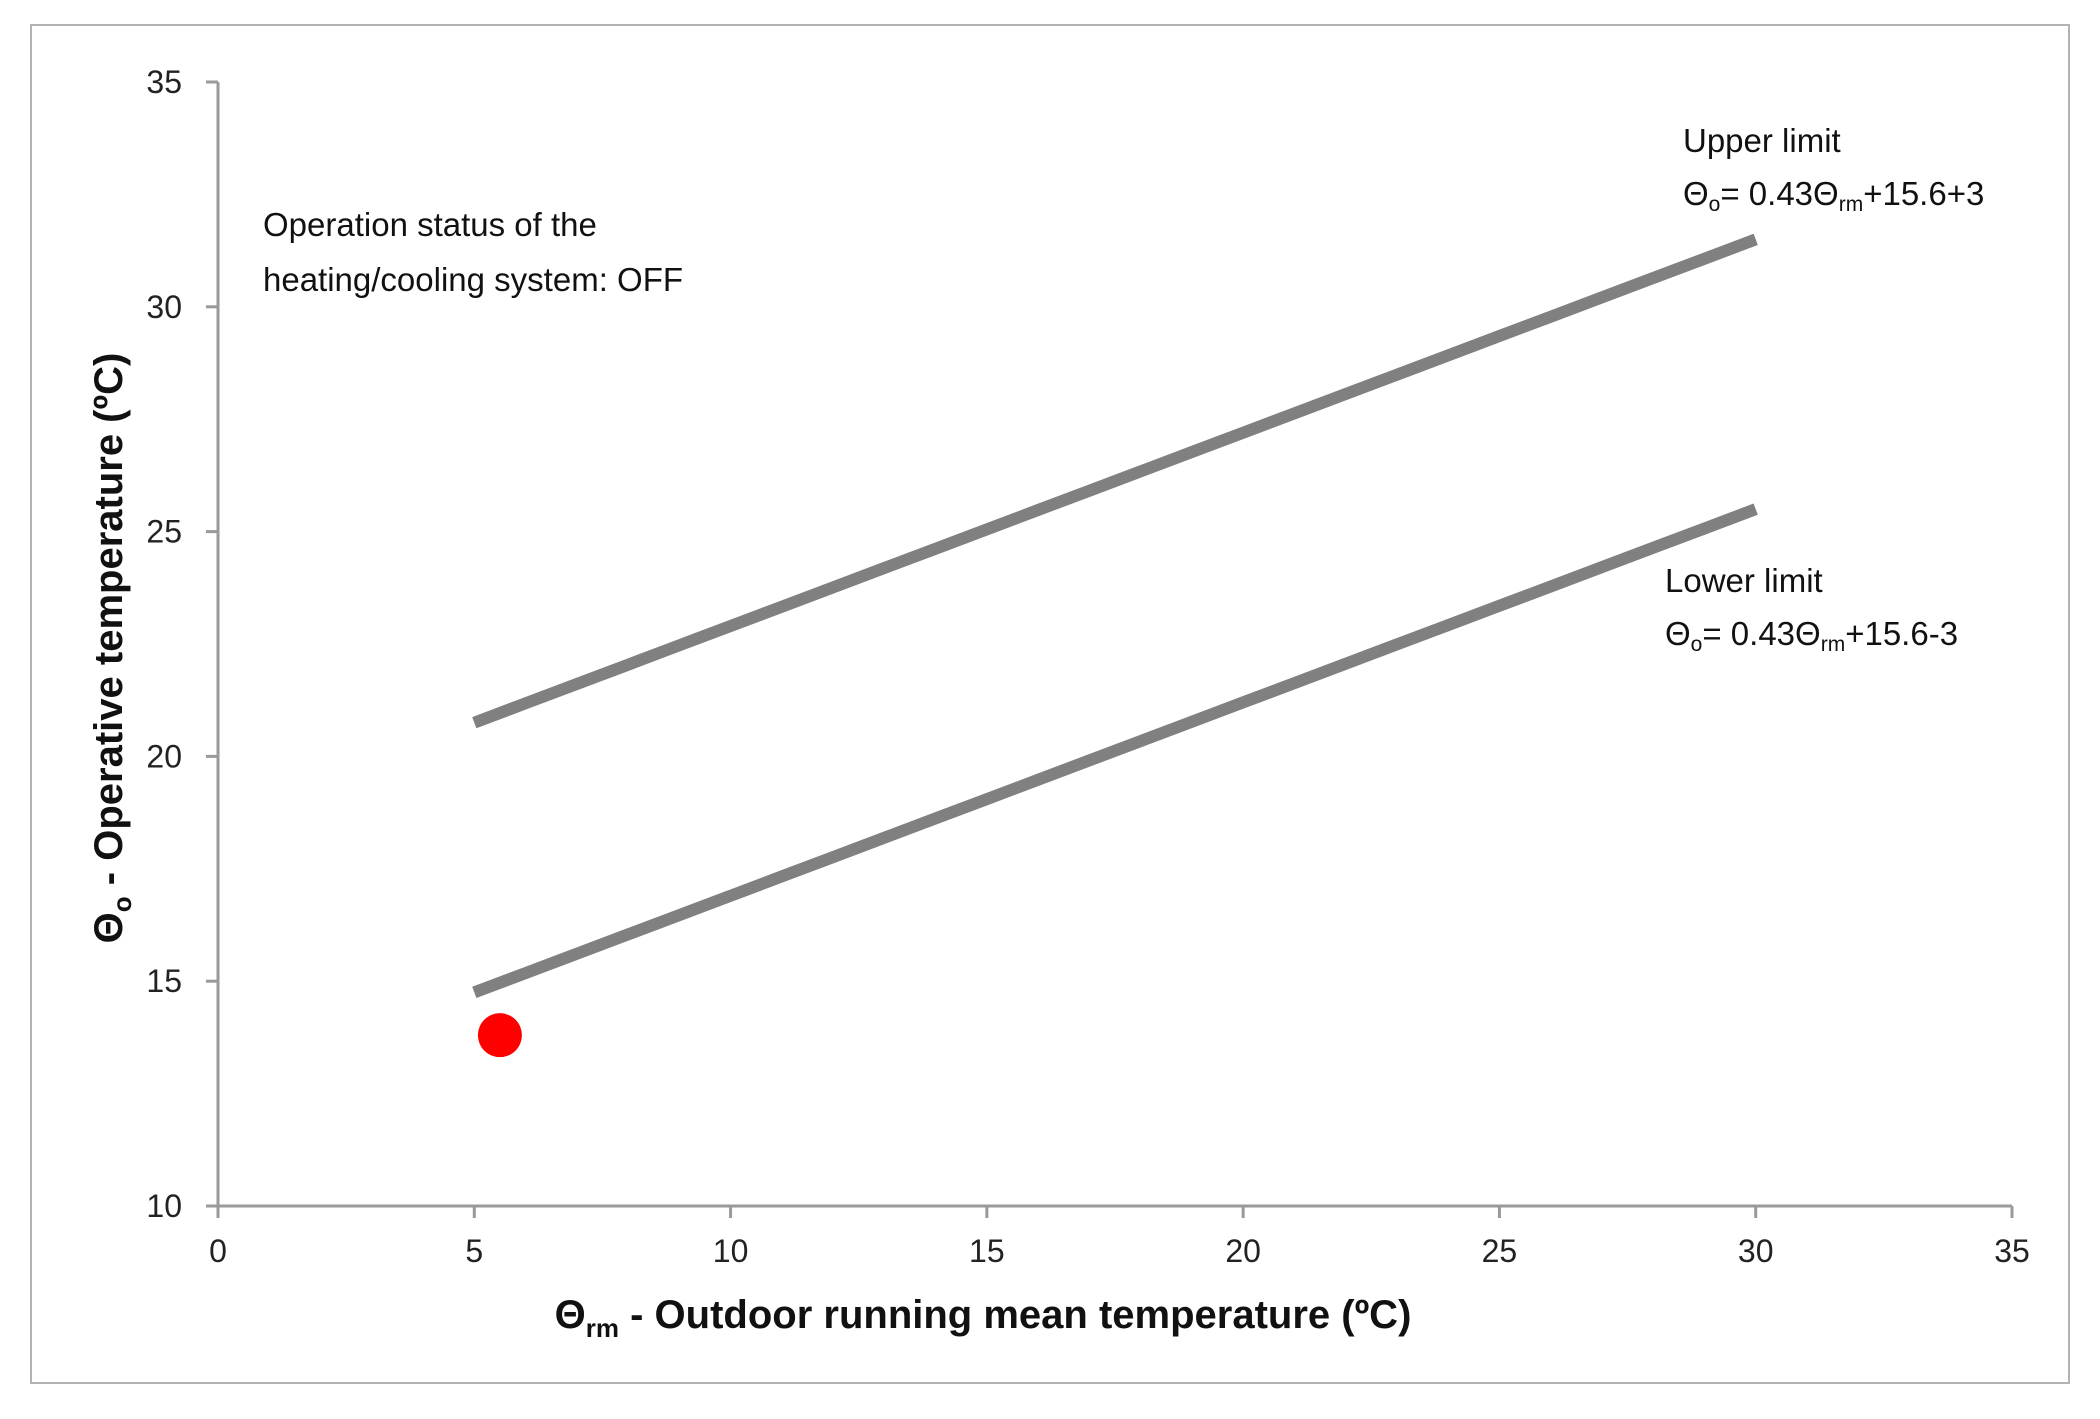  Describe the element at coordinates (430, 224) in the screenshot. I see `status-annotation-line1: Operation status of the` at that location.